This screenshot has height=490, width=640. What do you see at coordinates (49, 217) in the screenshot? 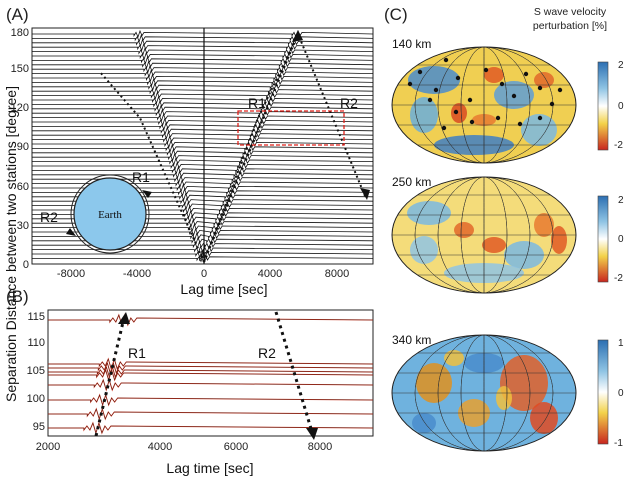
I see `earth-label-r2: R2` at bounding box center [49, 217].